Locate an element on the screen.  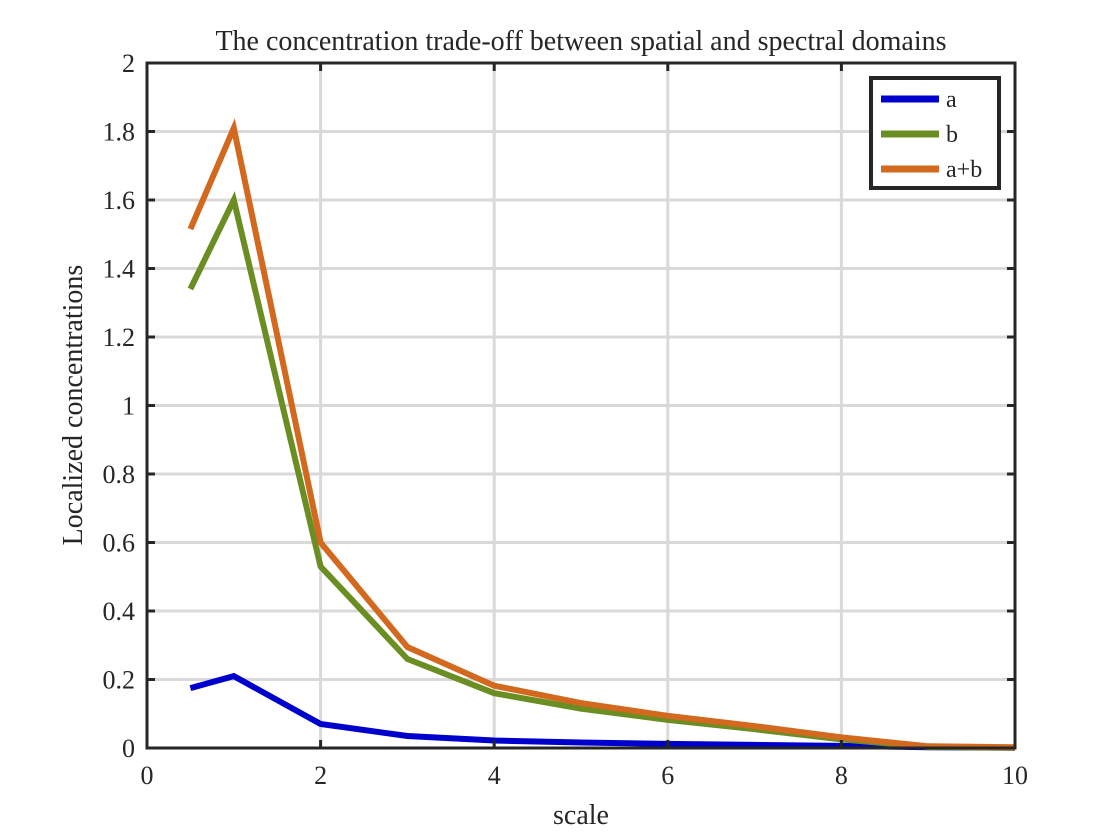
legend: ab a+b is located at coordinates (935, 133).